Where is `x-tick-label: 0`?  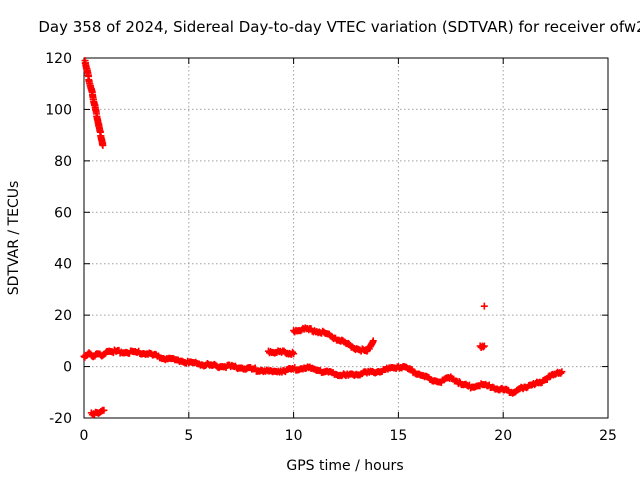 x-tick-label: 0 is located at coordinates (84, 436).